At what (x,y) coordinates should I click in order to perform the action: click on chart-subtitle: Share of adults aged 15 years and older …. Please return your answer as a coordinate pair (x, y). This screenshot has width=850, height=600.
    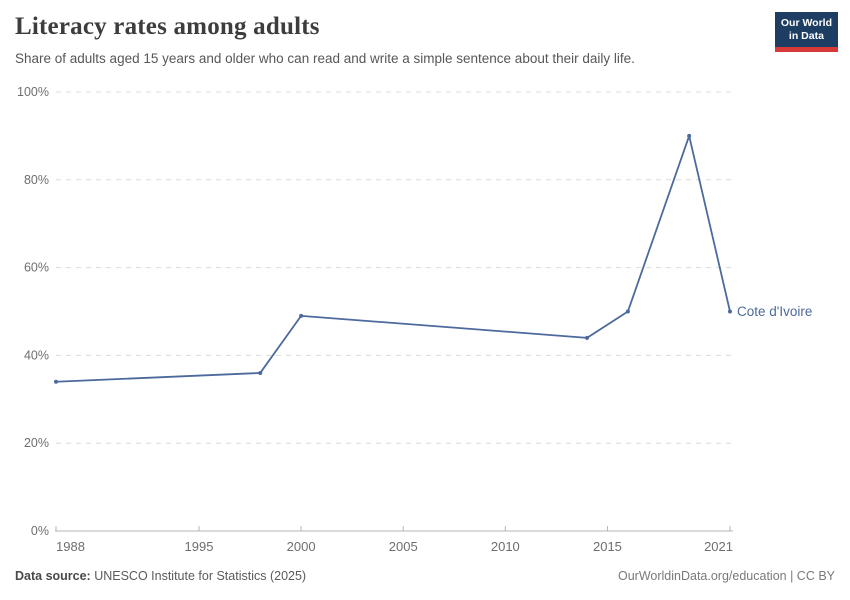
    Looking at the image, I should click on (325, 58).